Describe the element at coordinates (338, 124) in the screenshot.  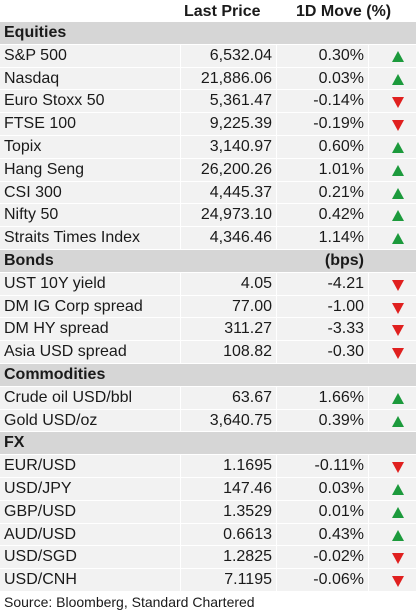
I see `1d-move: -0.19%` at that location.